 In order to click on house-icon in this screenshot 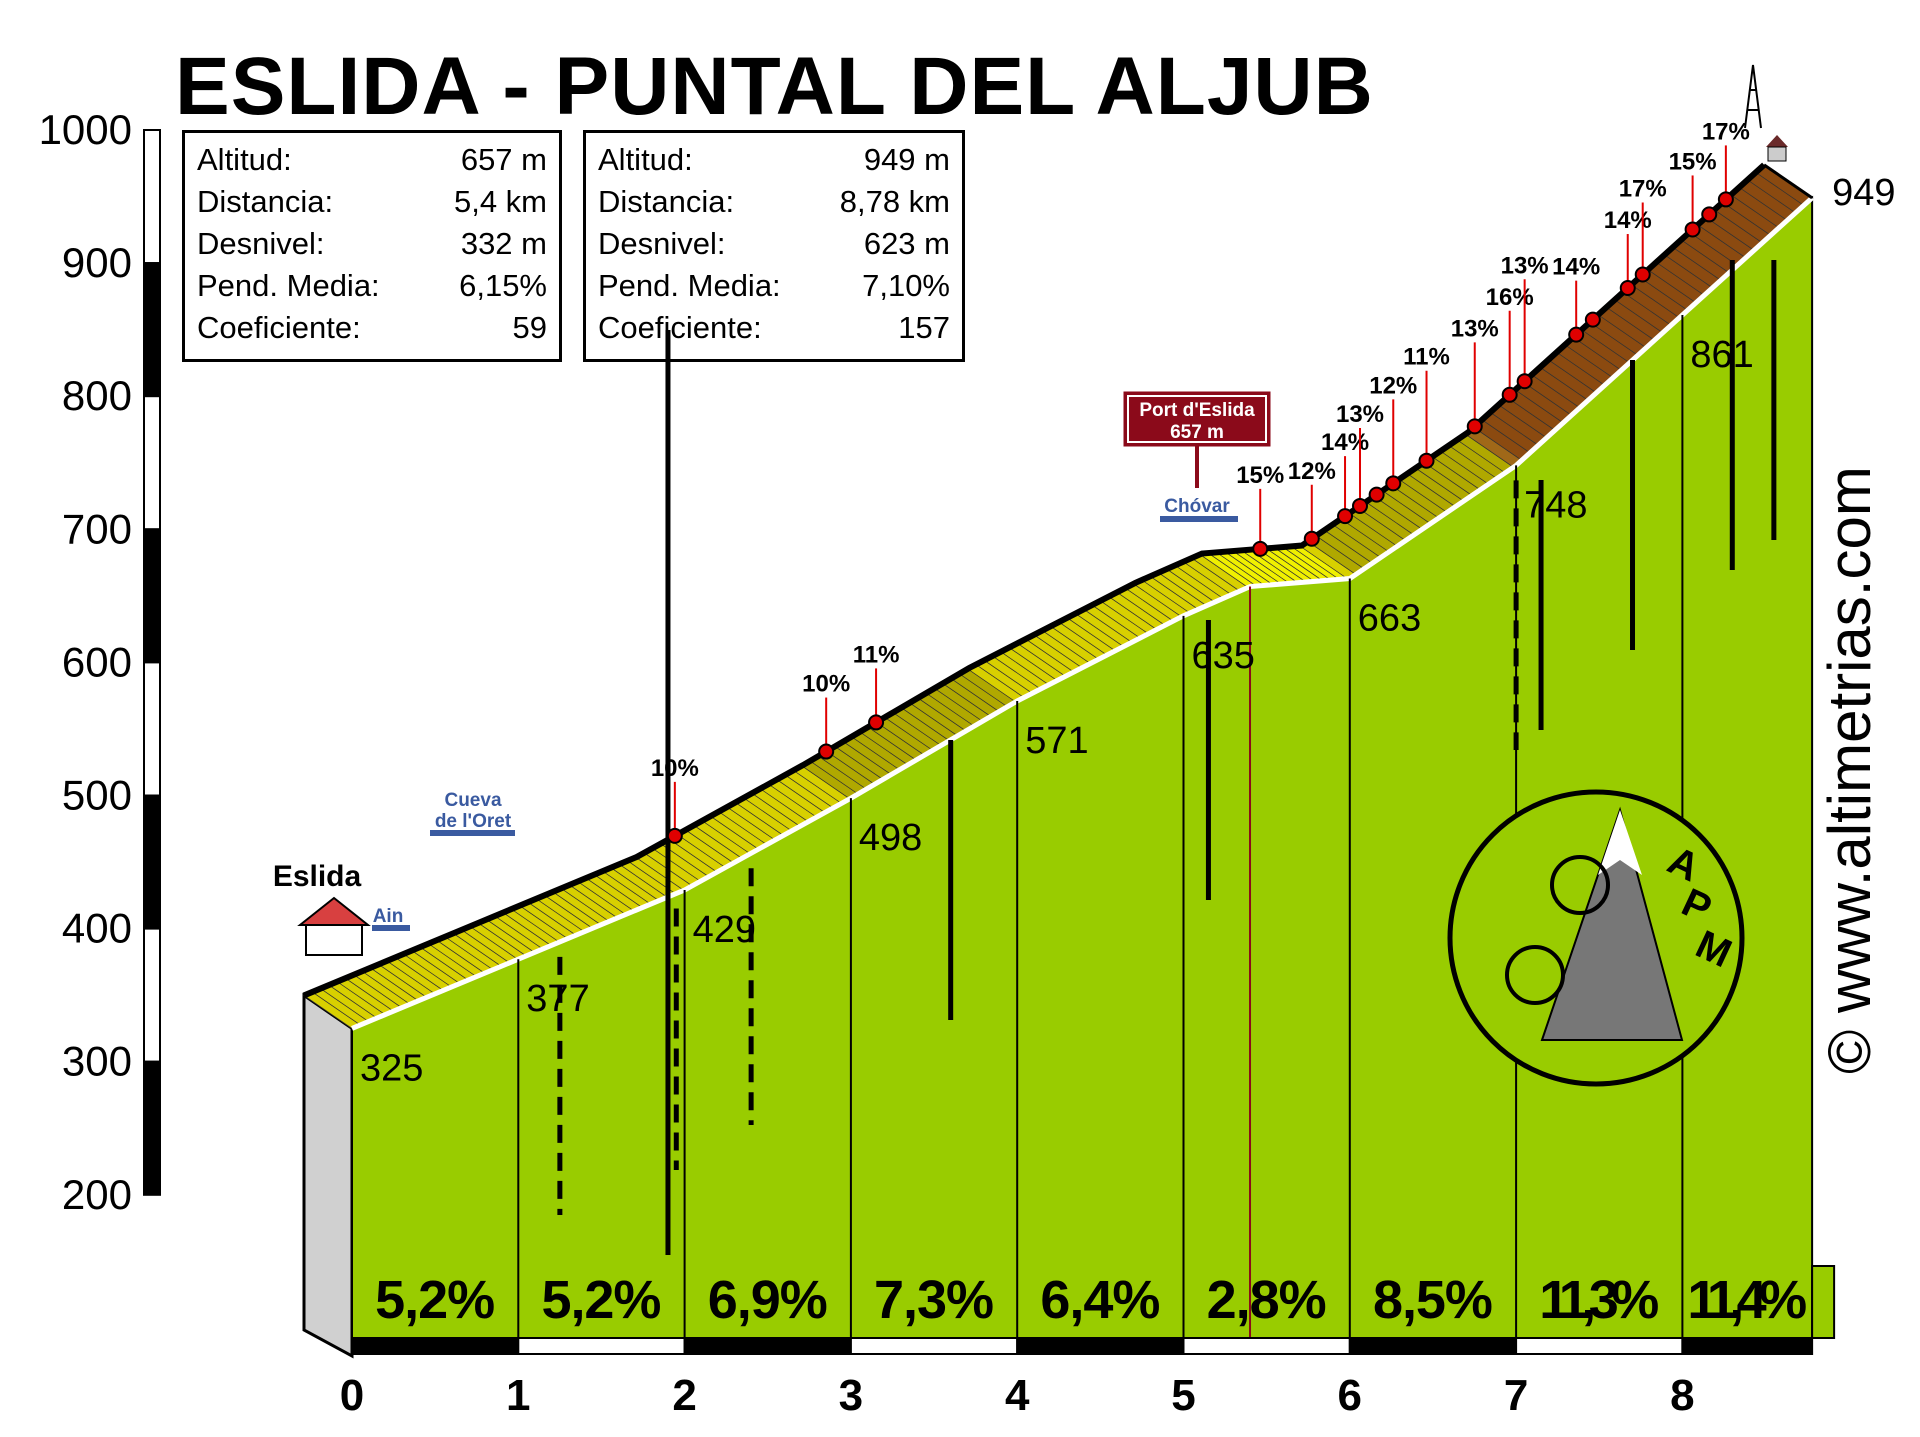, I will do `click(334, 911)`.